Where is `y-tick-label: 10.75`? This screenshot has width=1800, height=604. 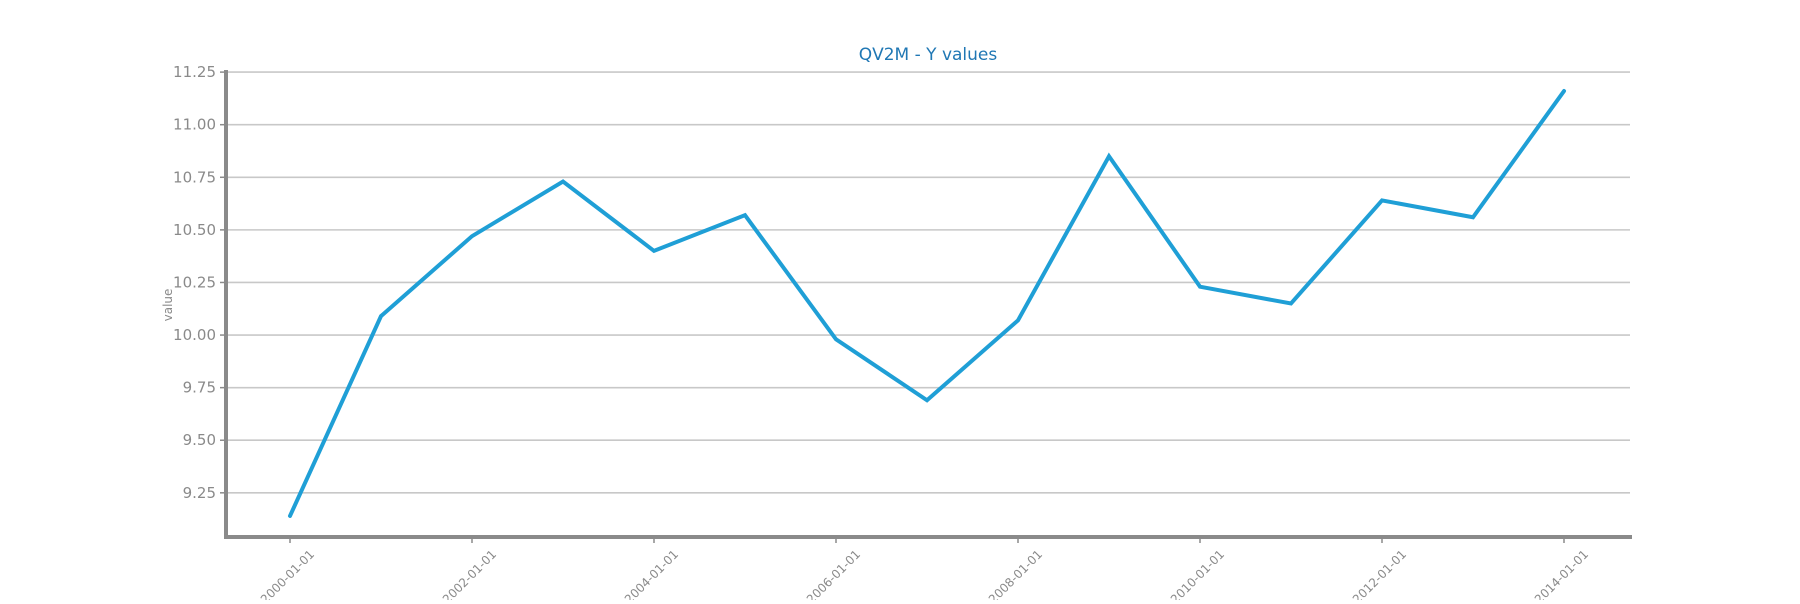 y-tick-label: 10.75 is located at coordinates (194, 177).